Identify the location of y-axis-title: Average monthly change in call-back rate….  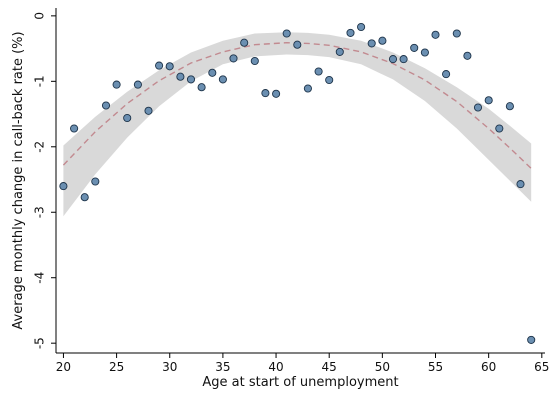
(18, 180).